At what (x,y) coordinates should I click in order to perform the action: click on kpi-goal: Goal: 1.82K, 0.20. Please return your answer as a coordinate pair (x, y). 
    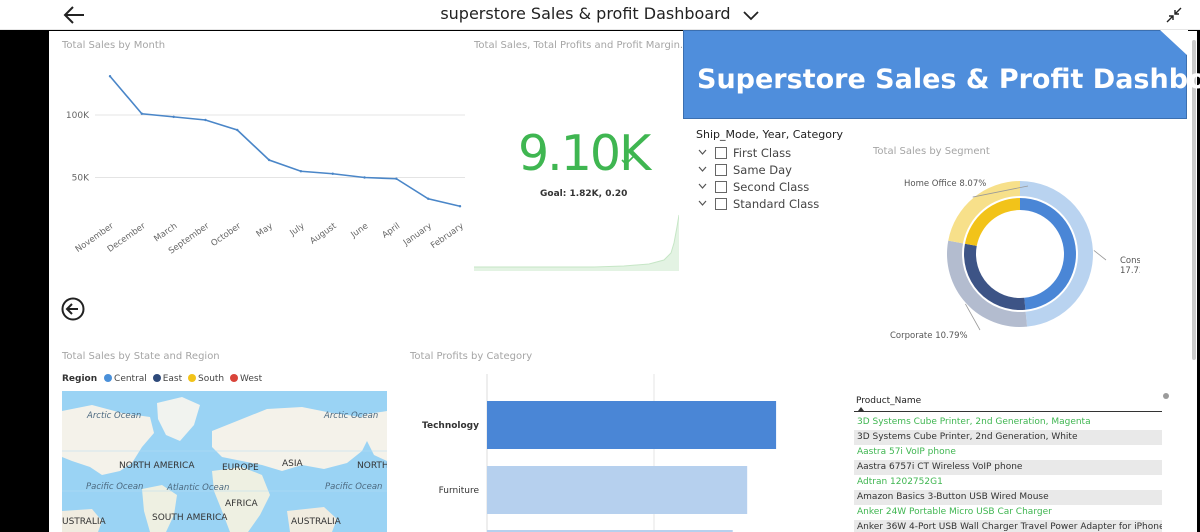
    Looking at the image, I should click on (584, 194).